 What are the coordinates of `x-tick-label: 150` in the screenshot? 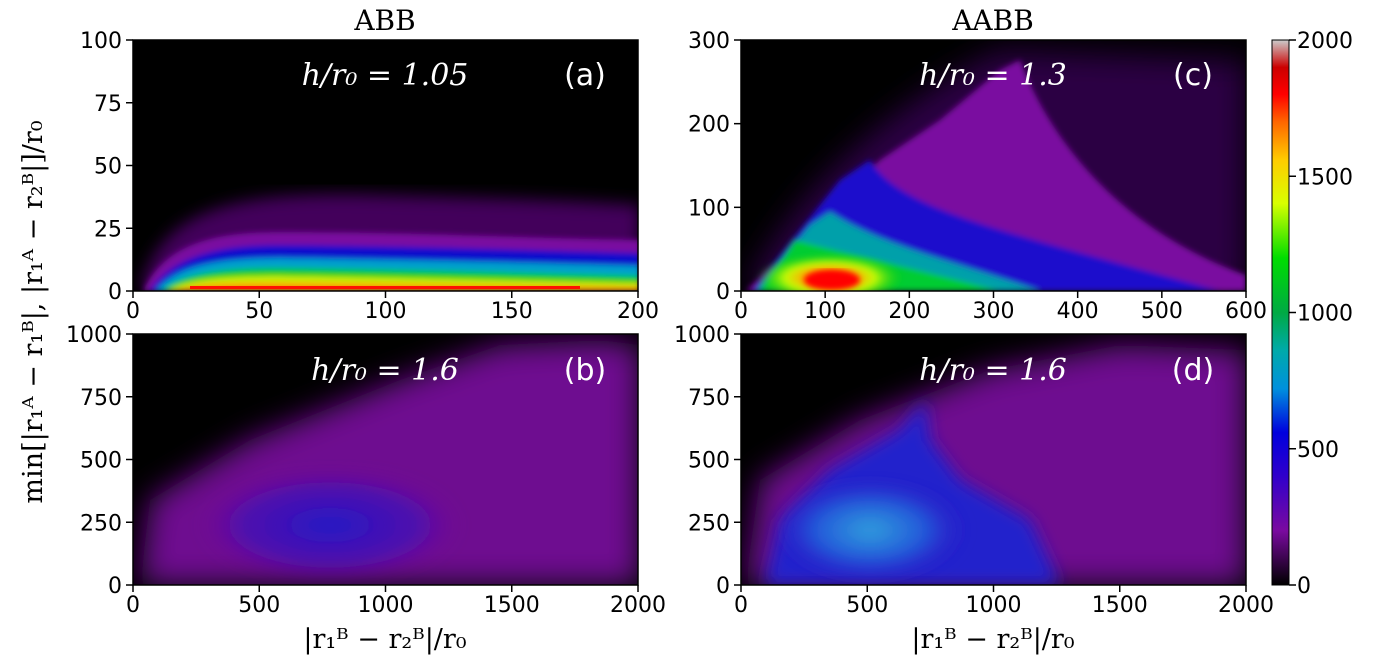 It's located at (512, 311).